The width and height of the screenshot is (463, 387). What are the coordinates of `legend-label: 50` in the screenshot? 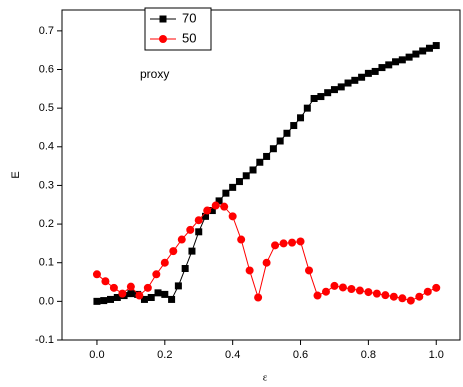 It's located at (189, 37).